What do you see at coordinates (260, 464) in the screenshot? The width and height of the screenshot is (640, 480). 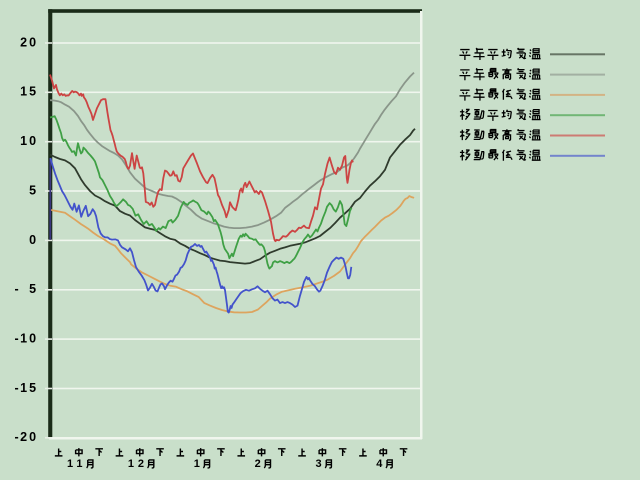 I see `svg-text: 2` at bounding box center [260, 464].